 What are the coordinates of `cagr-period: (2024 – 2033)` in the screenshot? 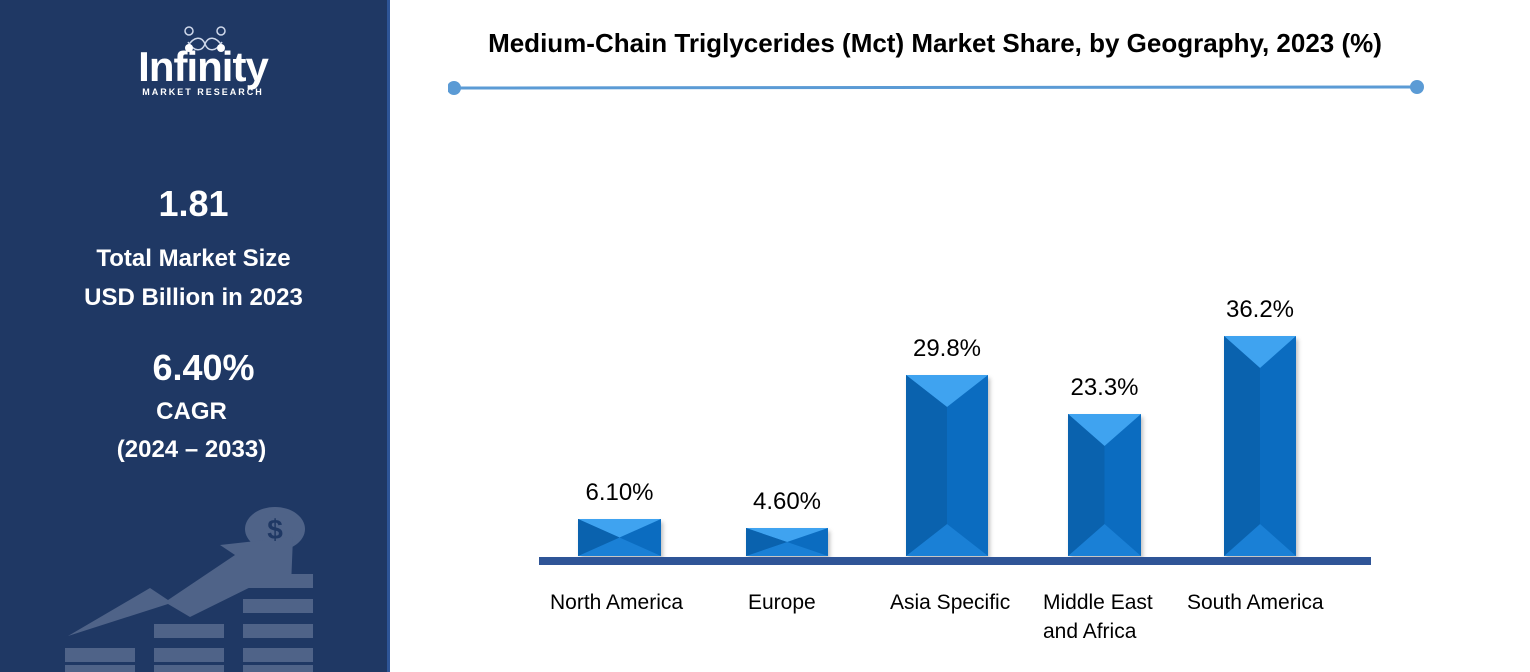 It's located at (191, 449).